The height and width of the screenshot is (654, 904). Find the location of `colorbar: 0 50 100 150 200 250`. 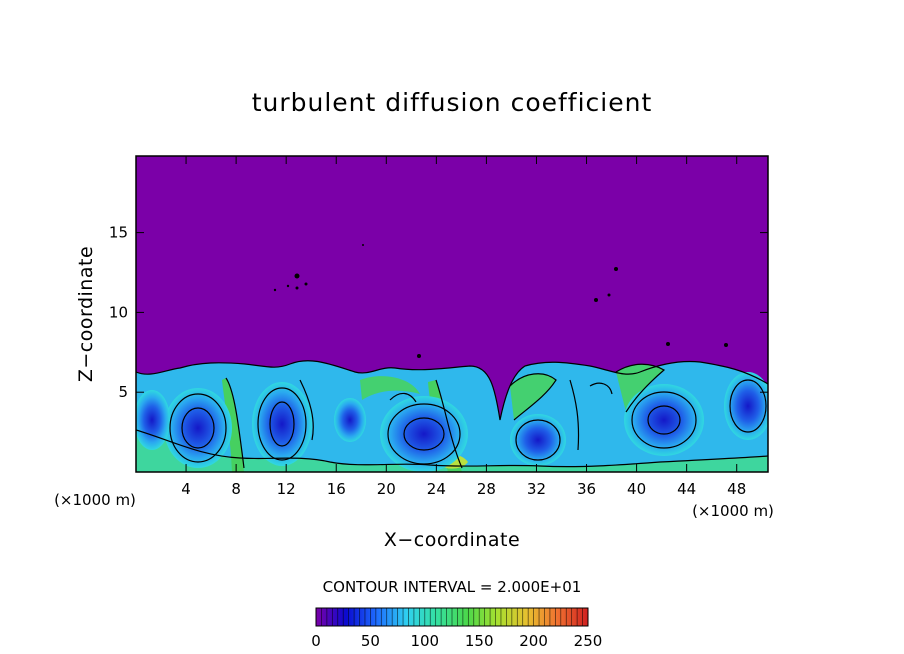

colorbar: 0 50 100 150 200 250 is located at coordinates (456, 628).